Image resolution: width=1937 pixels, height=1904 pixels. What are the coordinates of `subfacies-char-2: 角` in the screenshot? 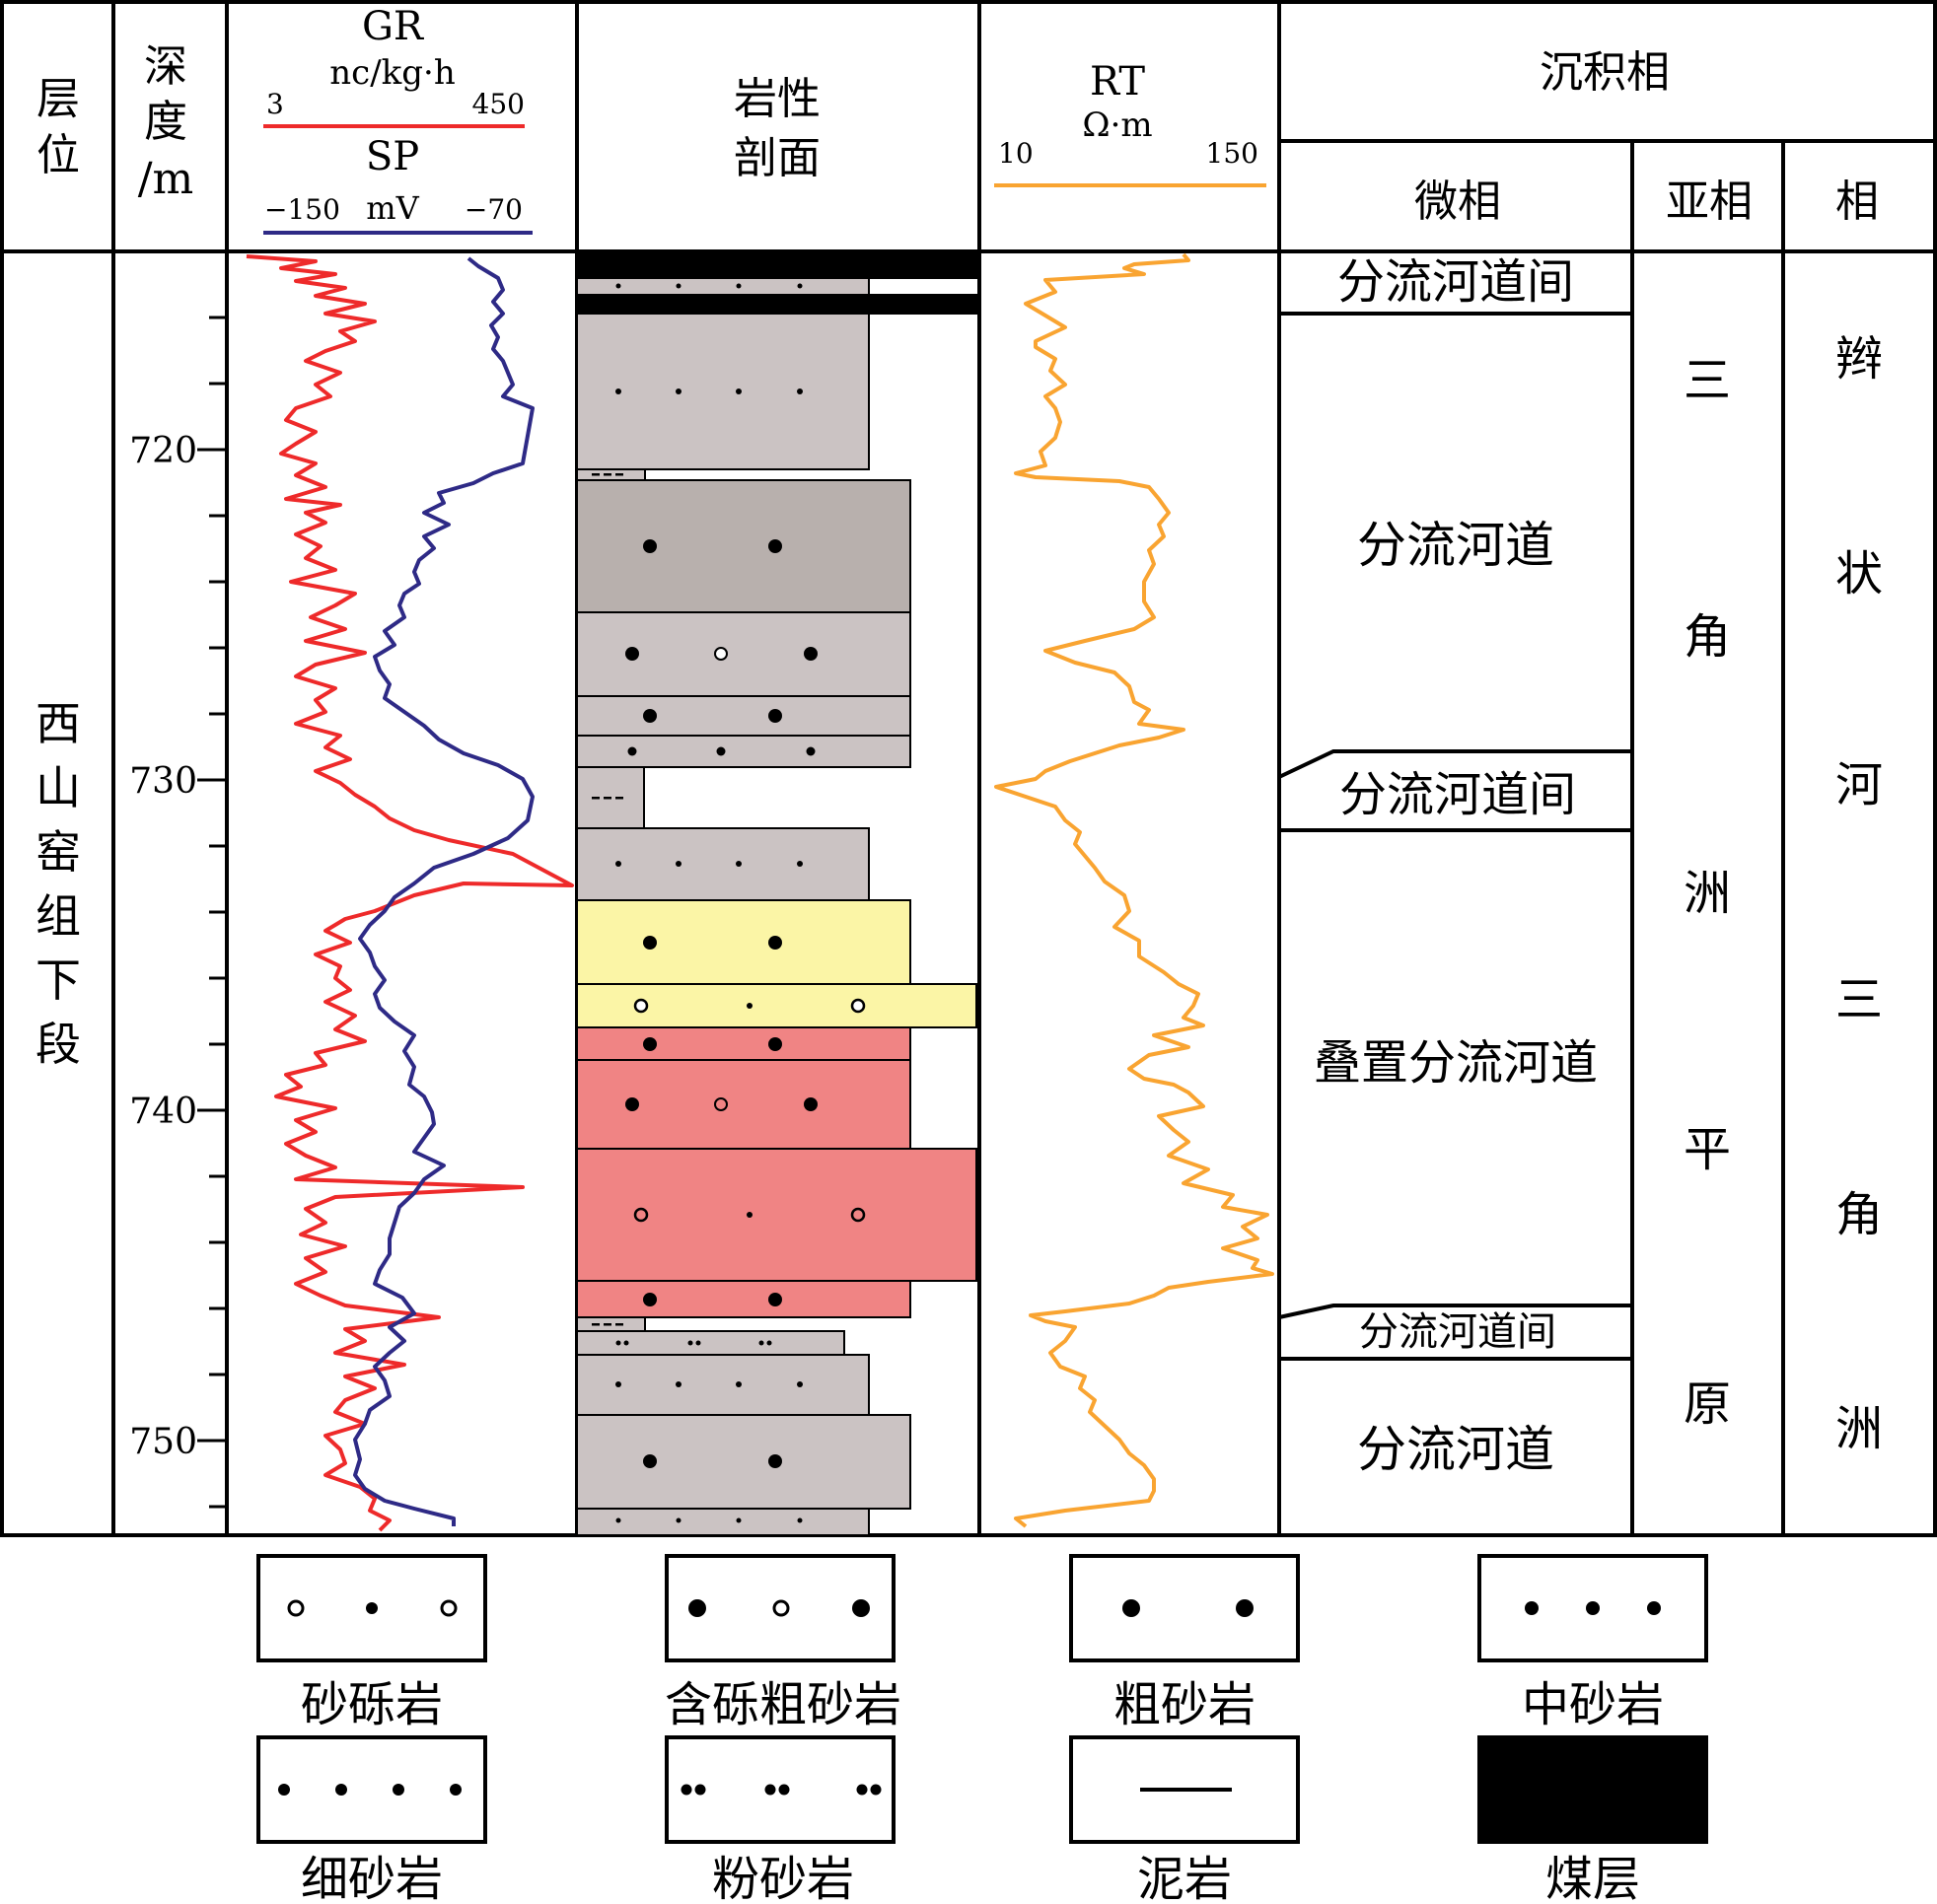 It's located at (1707, 637).